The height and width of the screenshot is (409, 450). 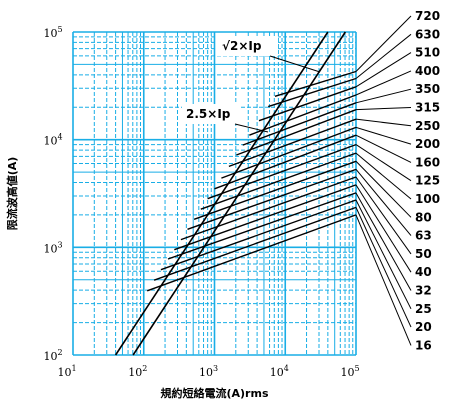 What do you see at coordinates (12, 194) in the screenshot?
I see `y-axis-title: 限流波高値(A)` at bounding box center [12, 194].